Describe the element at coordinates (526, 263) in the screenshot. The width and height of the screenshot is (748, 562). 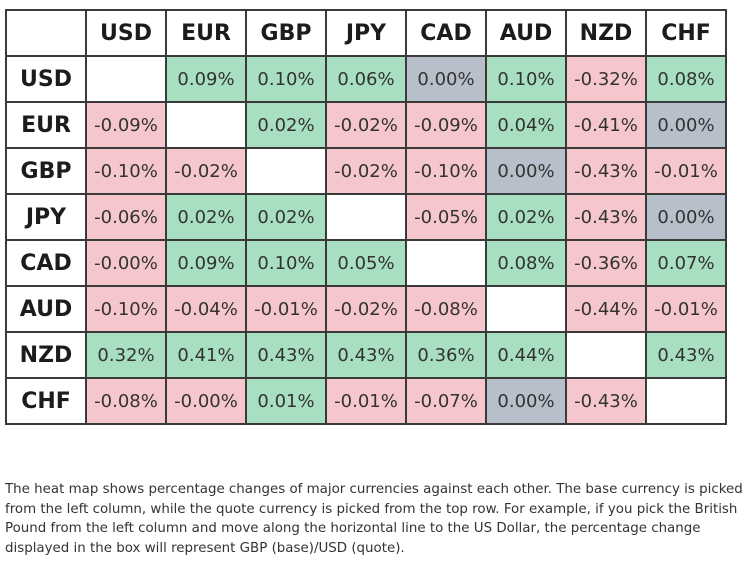
I see `heatmap-cell-cad-aud: 0.08%` at that location.